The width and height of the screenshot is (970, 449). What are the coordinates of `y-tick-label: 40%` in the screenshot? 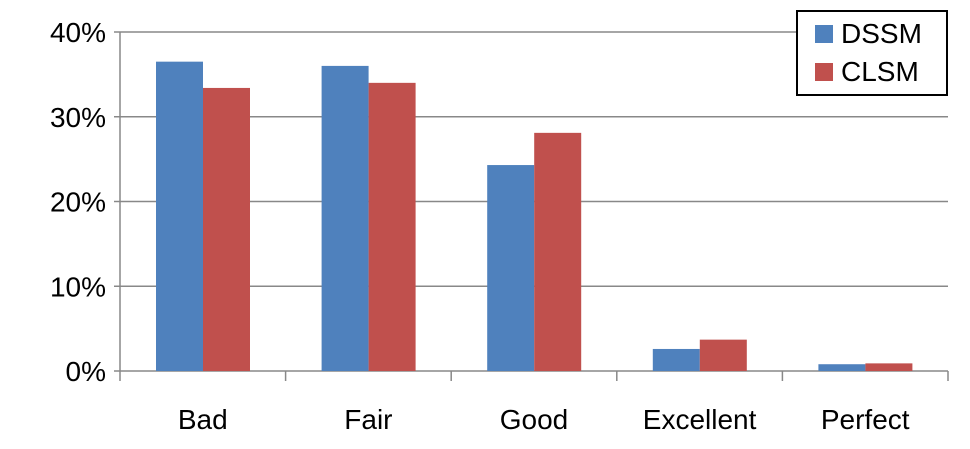 It's located at (78, 32).